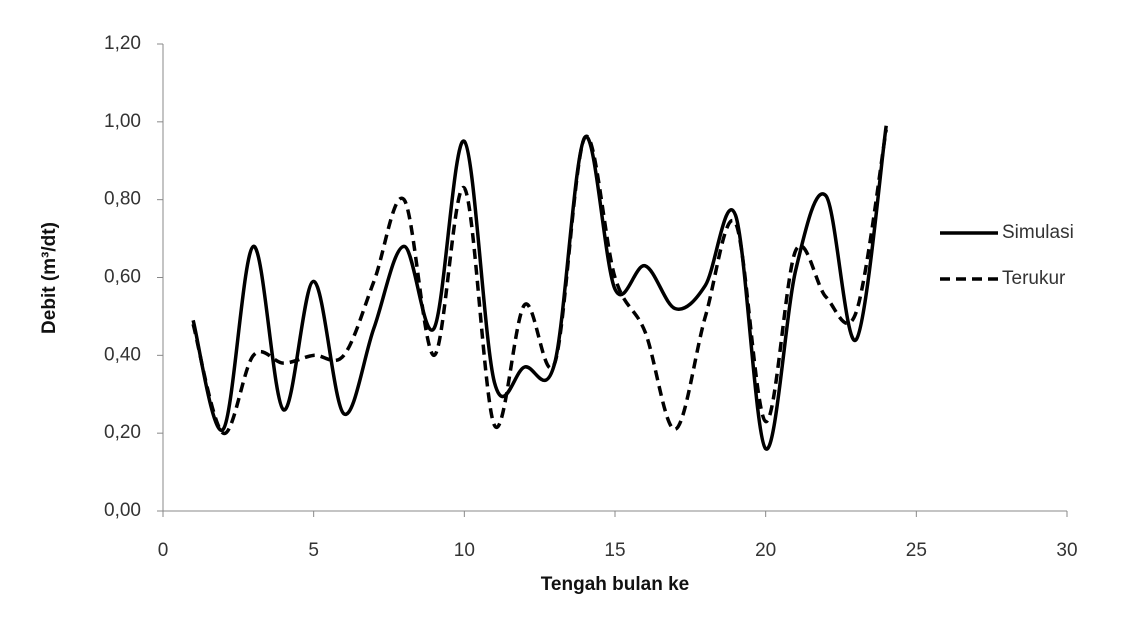  What do you see at coordinates (122, 354) in the screenshot?
I see `y-tick-label: 0,40` at bounding box center [122, 354].